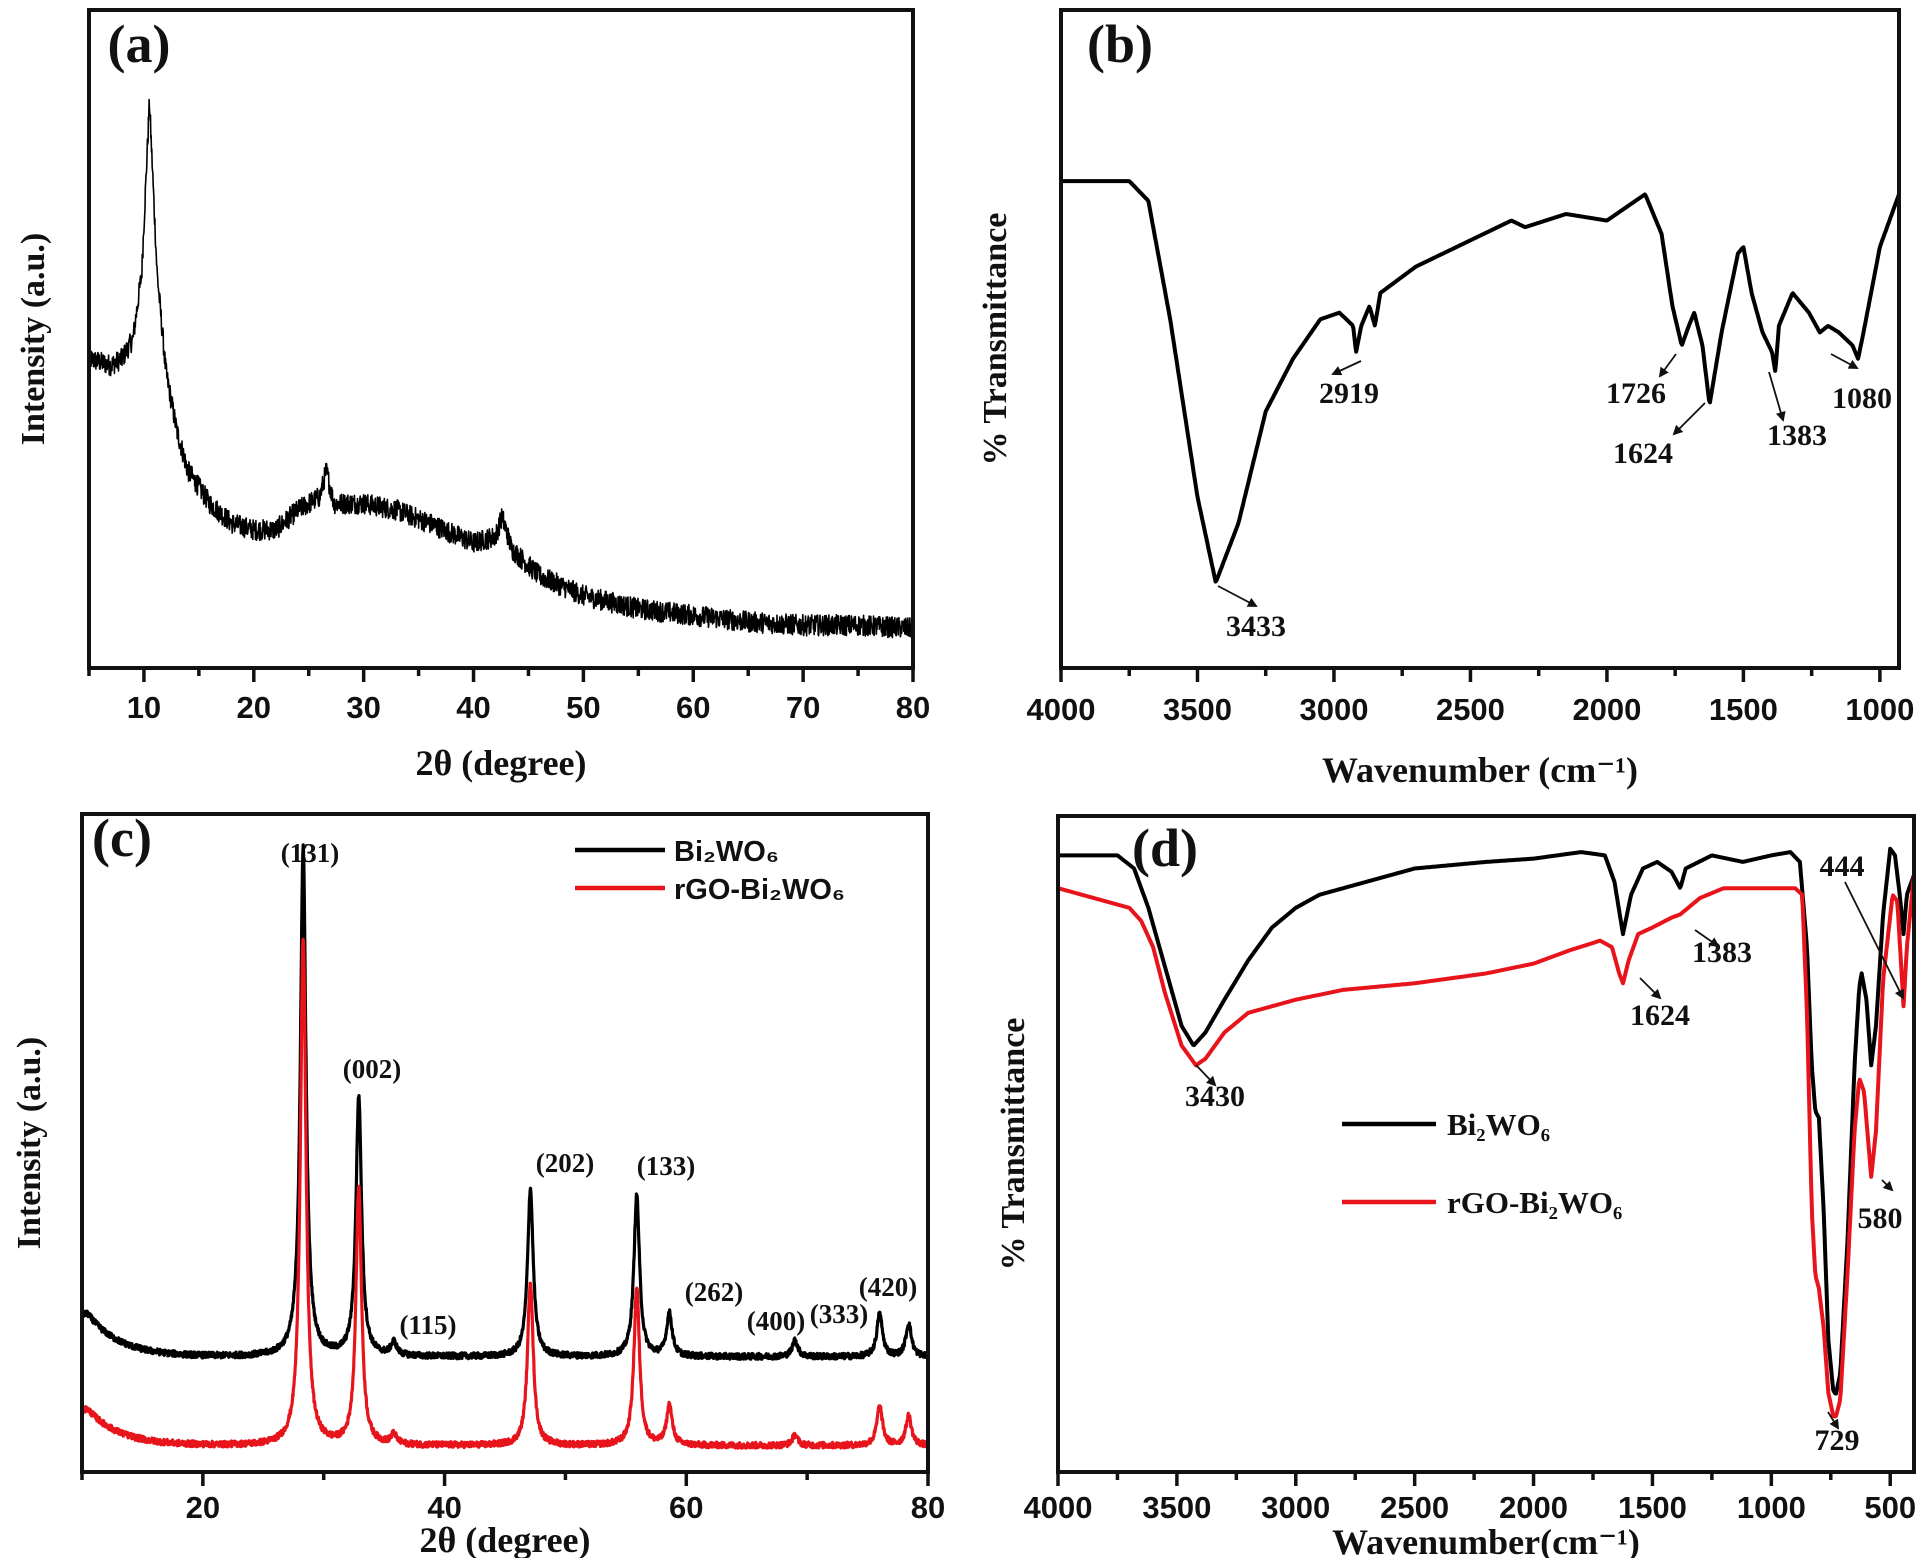  What do you see at coordinates (1880, 1218) in the screenshot?
I see `peak-annotation: 580` at bounding box center [1880, 1218].